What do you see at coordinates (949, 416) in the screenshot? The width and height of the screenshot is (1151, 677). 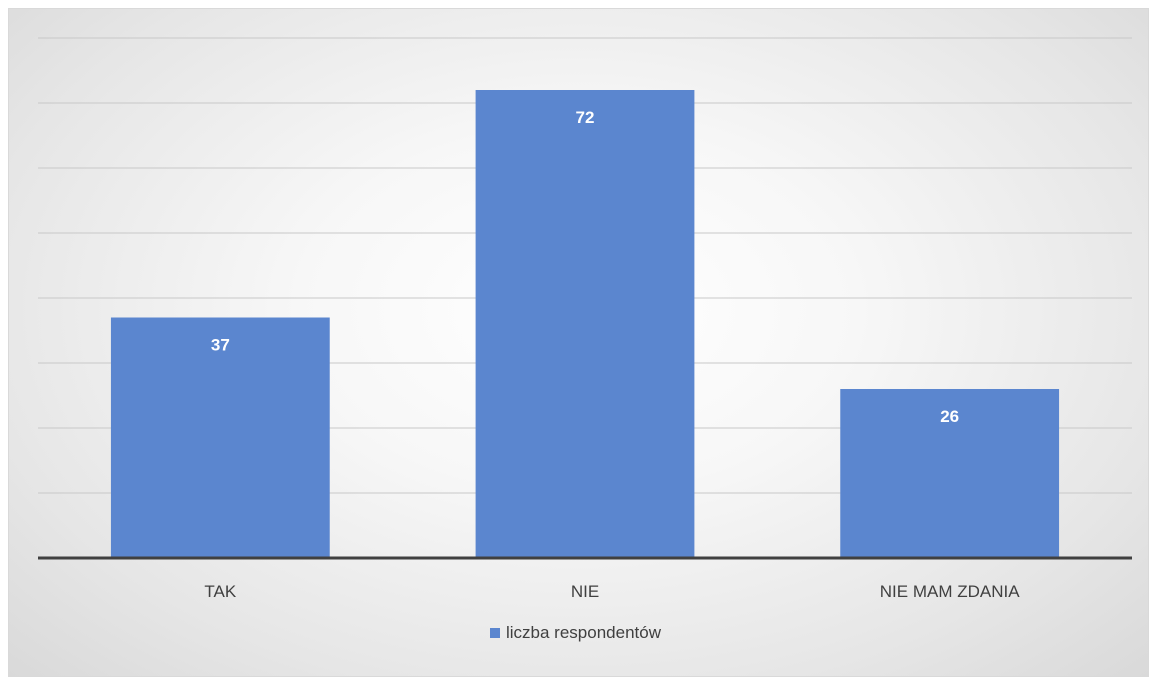 I see `data-label: 26` at bounding box center [949, 416].